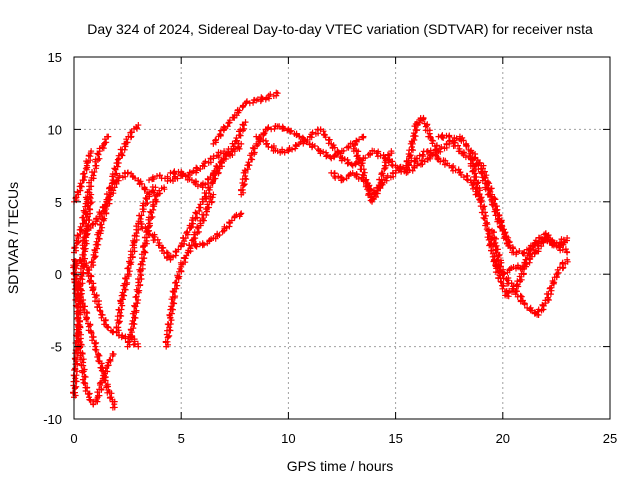  Describe the element at coordinates (73, 438) in the screenshot. I see `x-tick-label: 0` at that location.